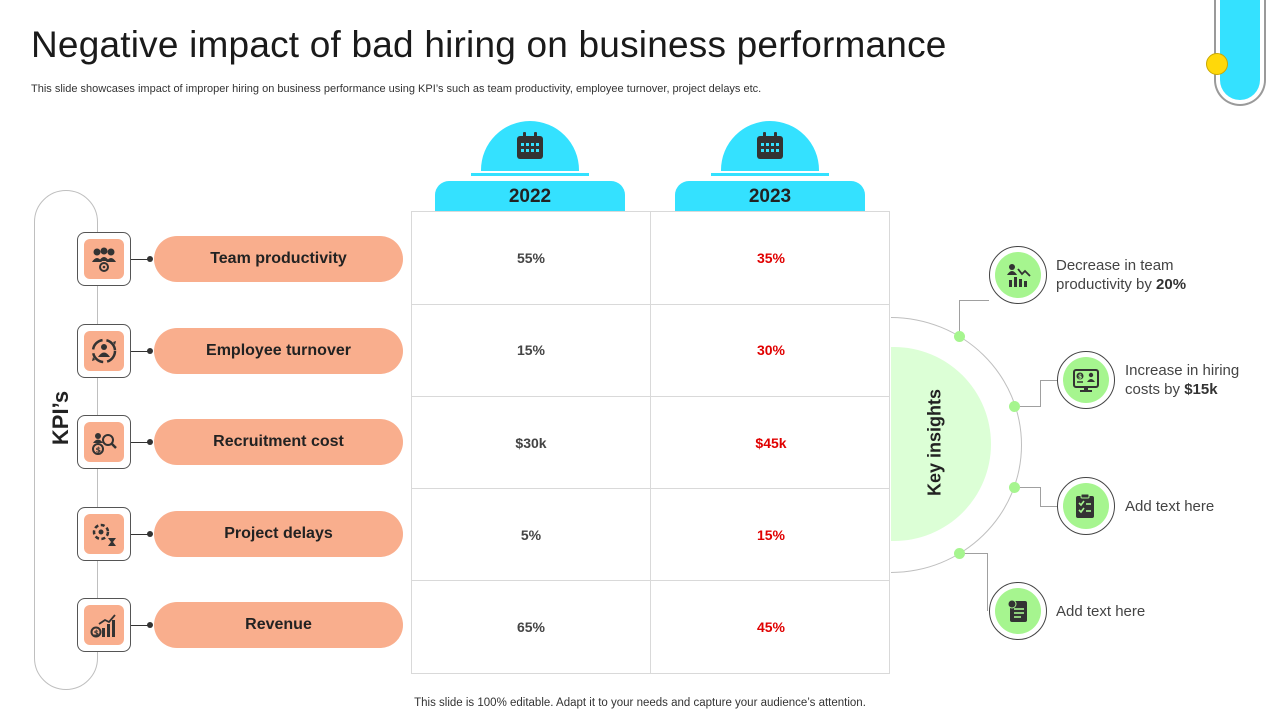 The image size is (1280, 720). I want to click on insight-text-prefix: costs by, so click(1155, 389).